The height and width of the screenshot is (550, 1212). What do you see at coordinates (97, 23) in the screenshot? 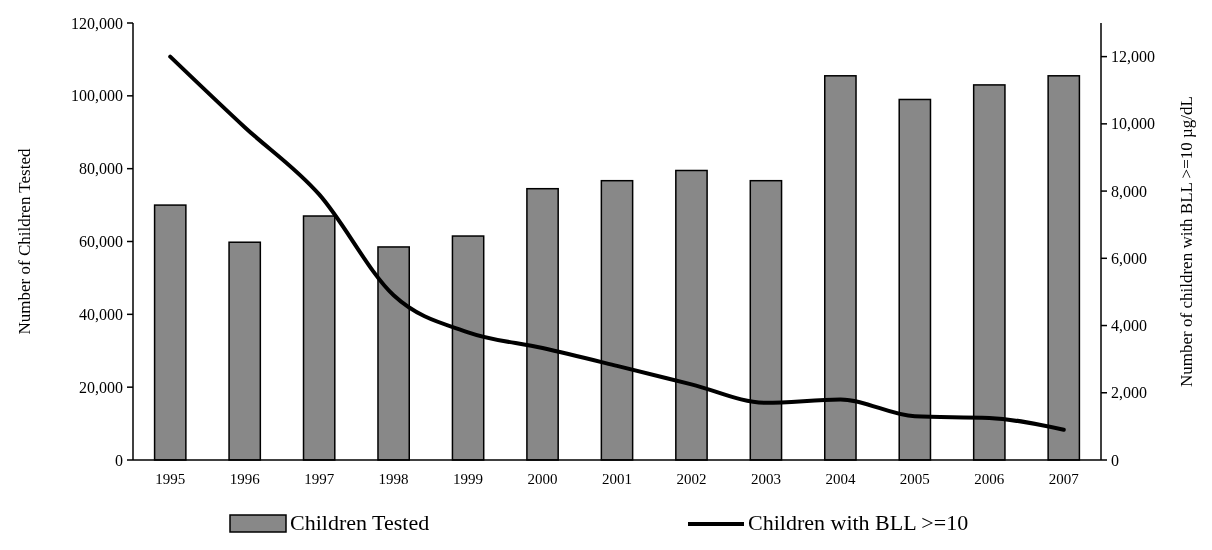
I see `y-tick-label: 120,000` at bounding box center [97, 23].